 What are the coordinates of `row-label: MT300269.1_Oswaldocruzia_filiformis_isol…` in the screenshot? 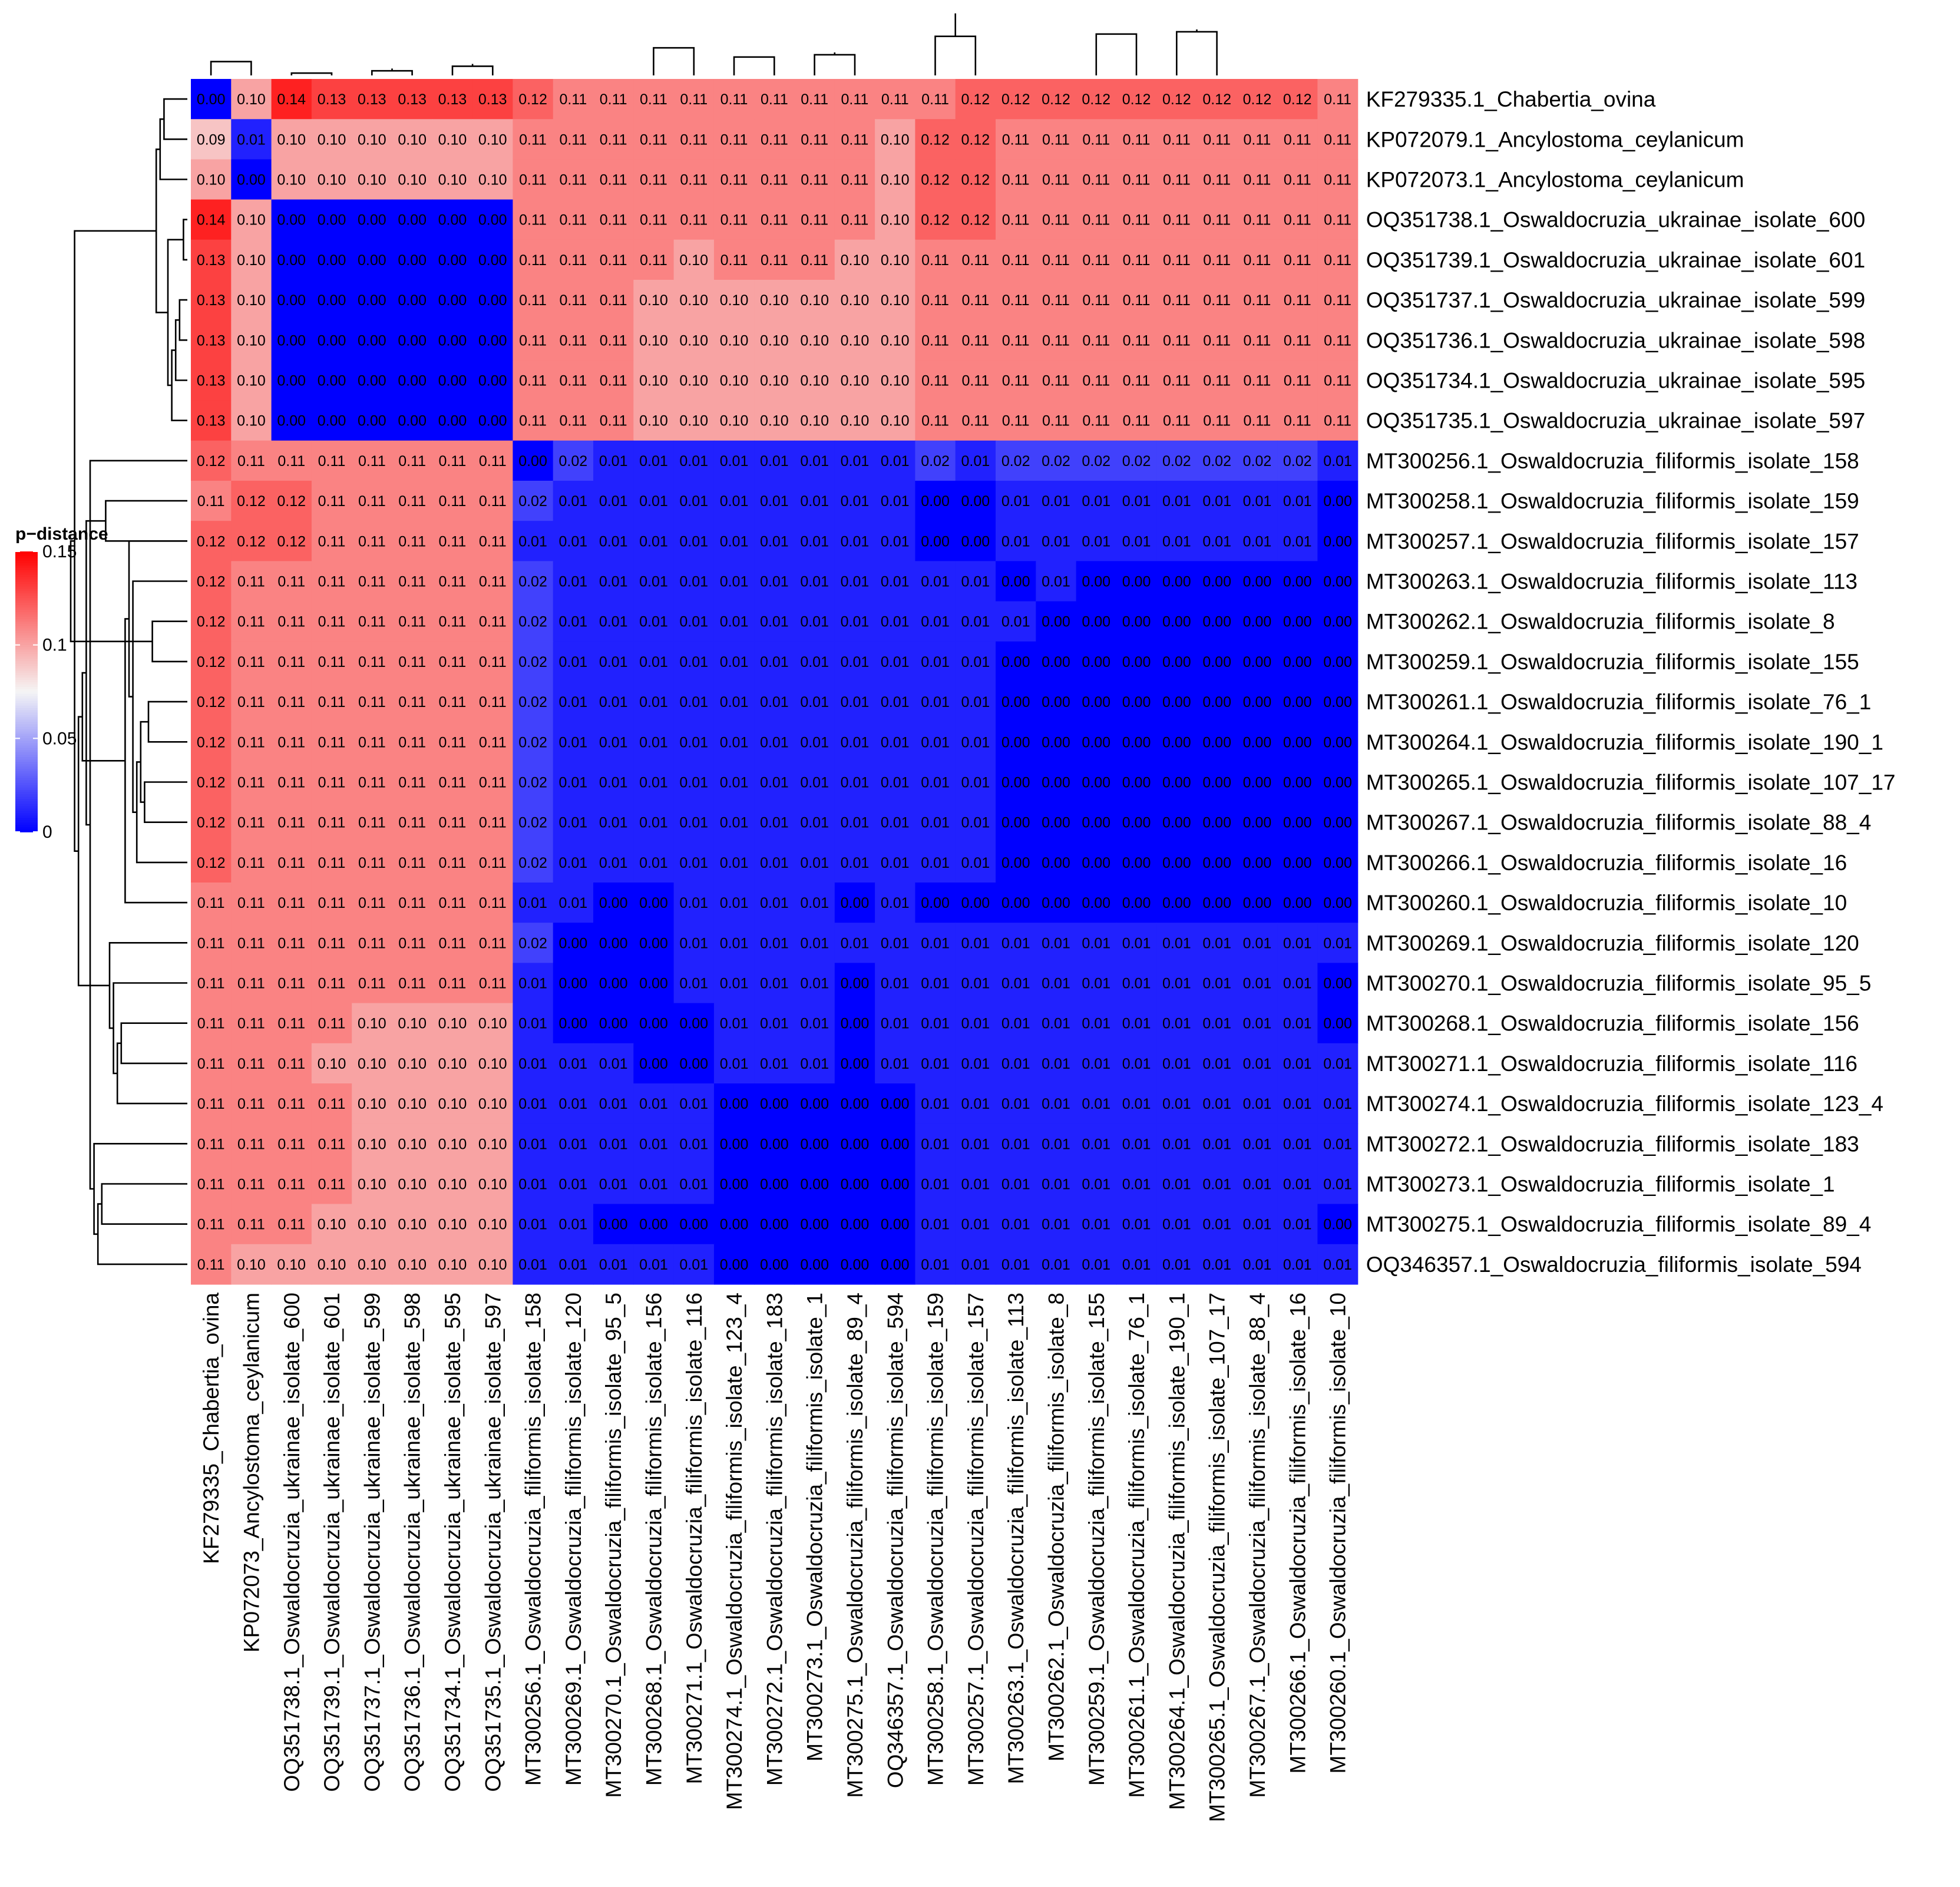 It's located at (1613, 943).